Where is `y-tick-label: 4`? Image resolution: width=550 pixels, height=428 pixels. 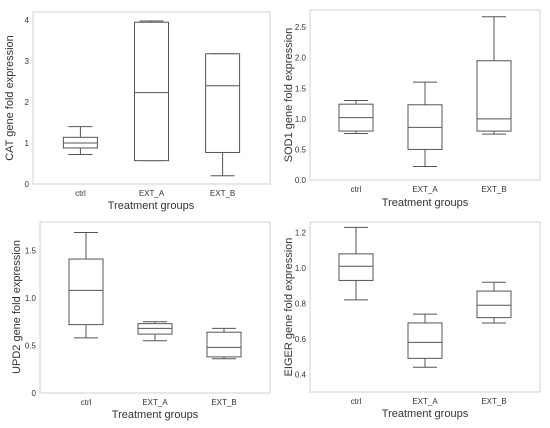 y-tick-label: 4 is located at coordinates (27, 20).